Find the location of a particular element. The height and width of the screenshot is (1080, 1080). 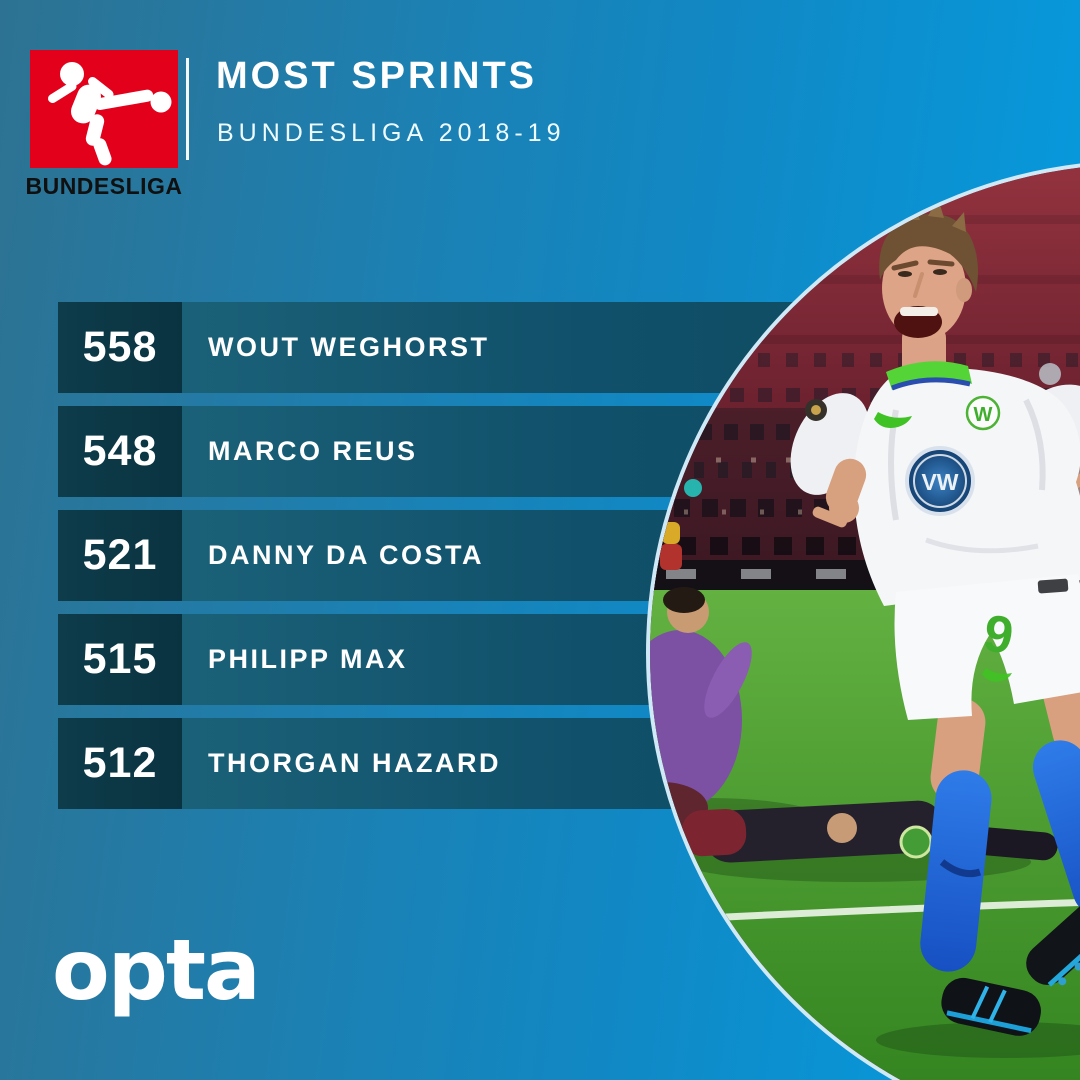

bundesliga-logo is located at coordinates (104, 109).